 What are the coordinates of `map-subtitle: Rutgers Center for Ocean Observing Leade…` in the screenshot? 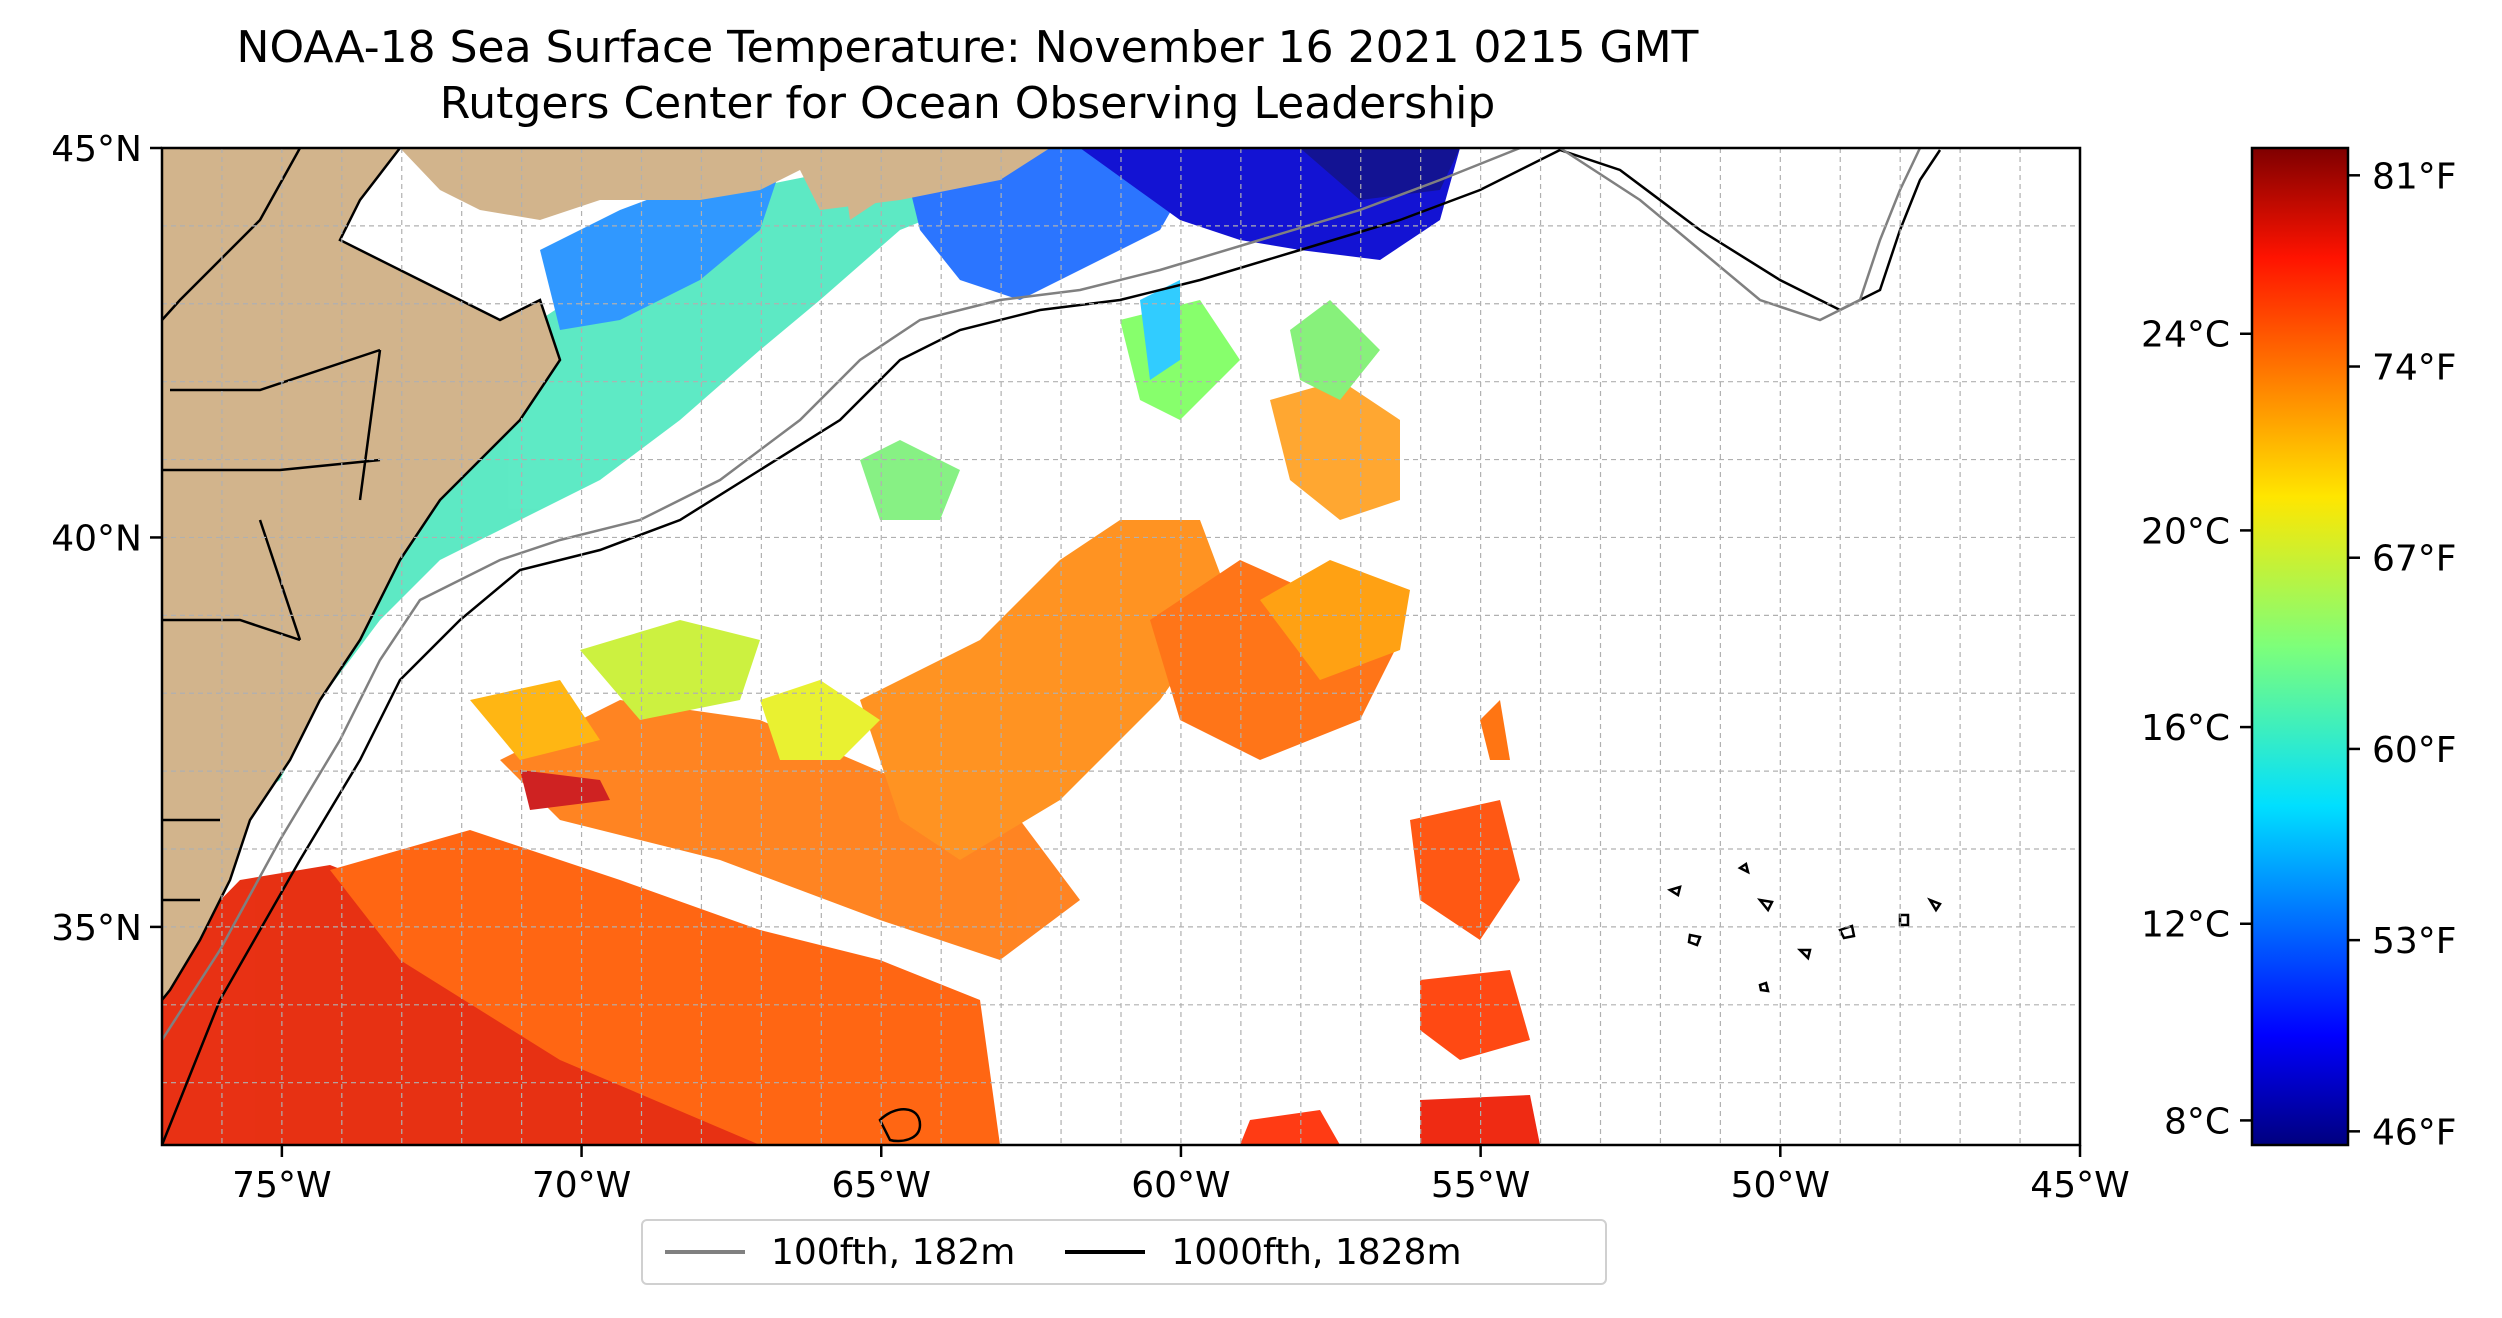 It's located at (967, 103).